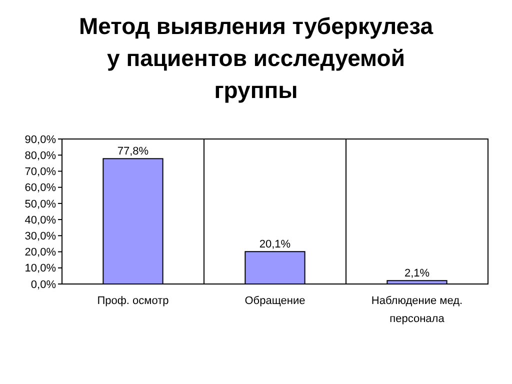  I want to click on y-tick-label: 70,0%, so click(40, 172).